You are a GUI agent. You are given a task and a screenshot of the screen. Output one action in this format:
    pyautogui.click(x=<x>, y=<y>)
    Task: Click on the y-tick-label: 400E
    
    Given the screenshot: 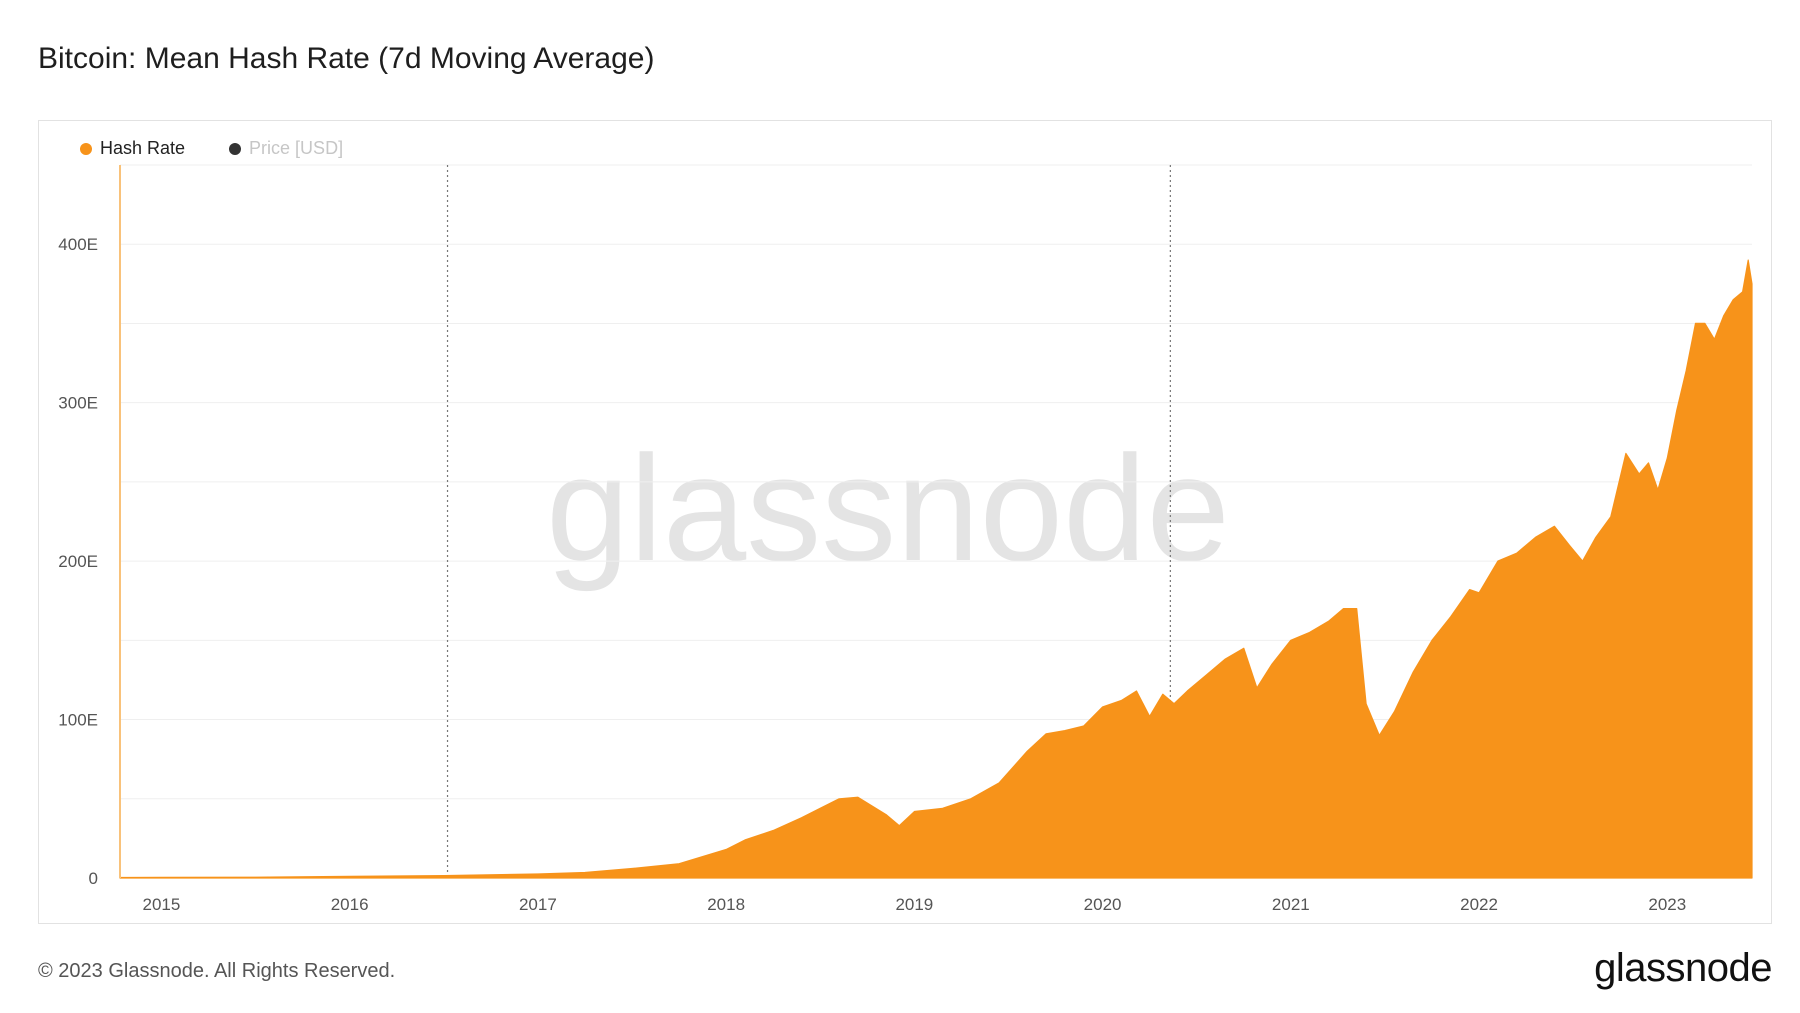 What is the action you would take?
    pyautogui.click(x=78, y=244)
    